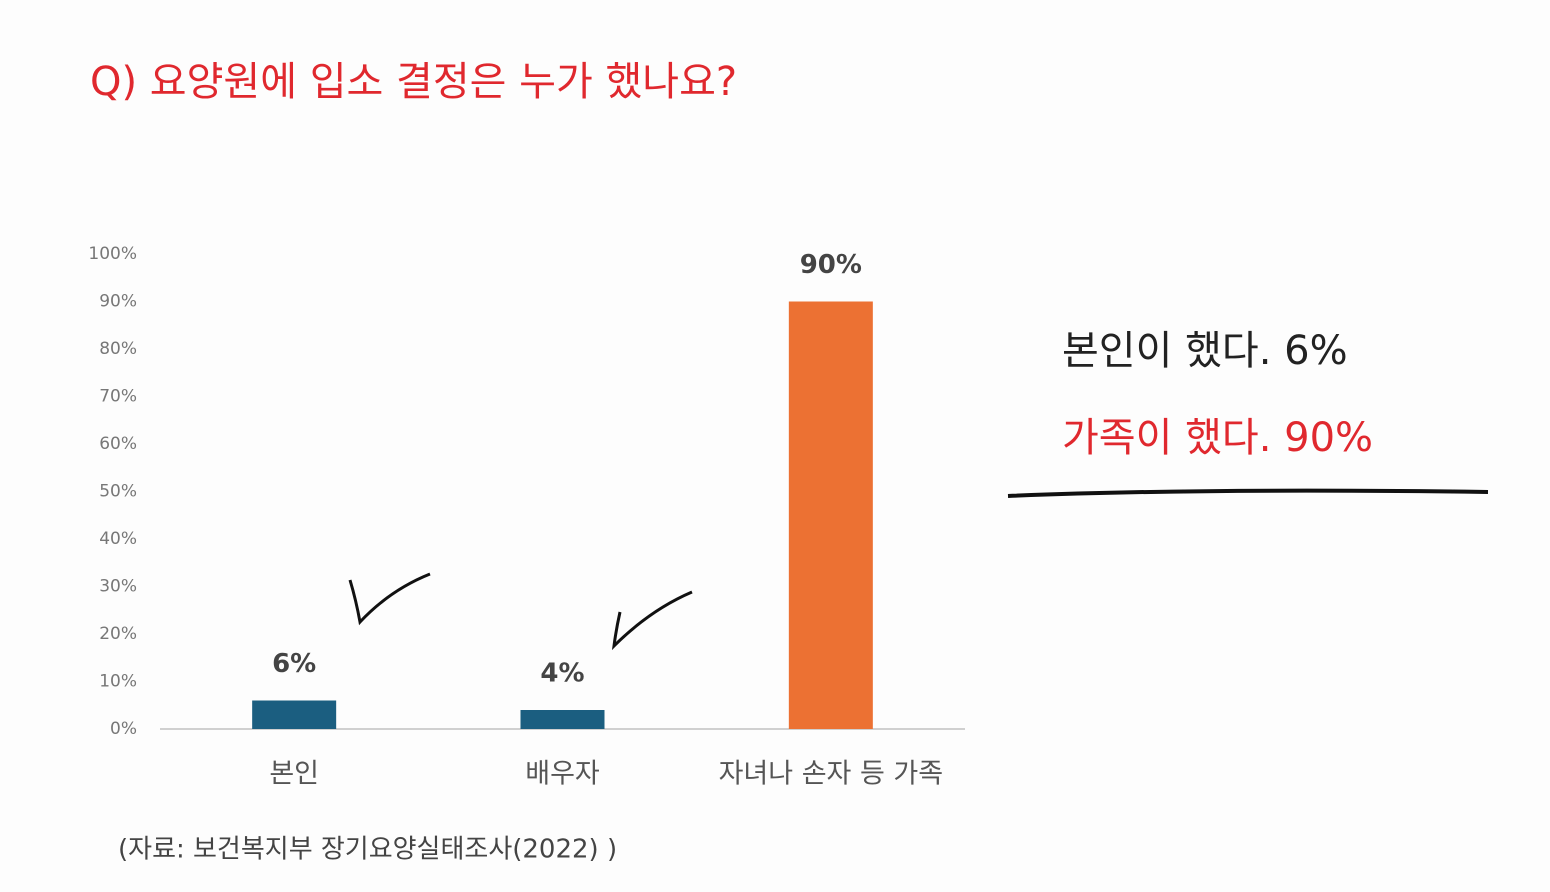  I want to click on y-tick-label: 50%, so click(118, 492).